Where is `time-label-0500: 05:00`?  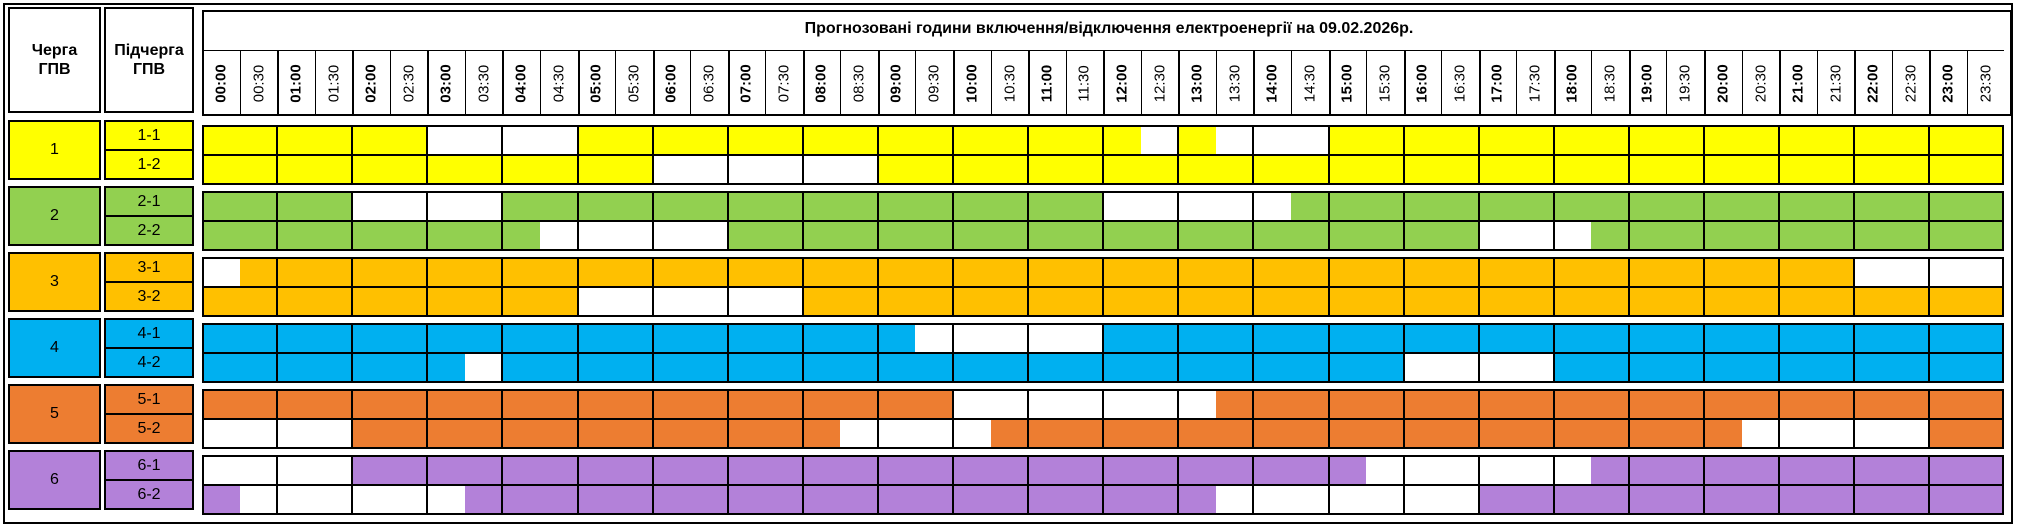
time-label-0500: 05:00 is located at coordinates (596, 83).